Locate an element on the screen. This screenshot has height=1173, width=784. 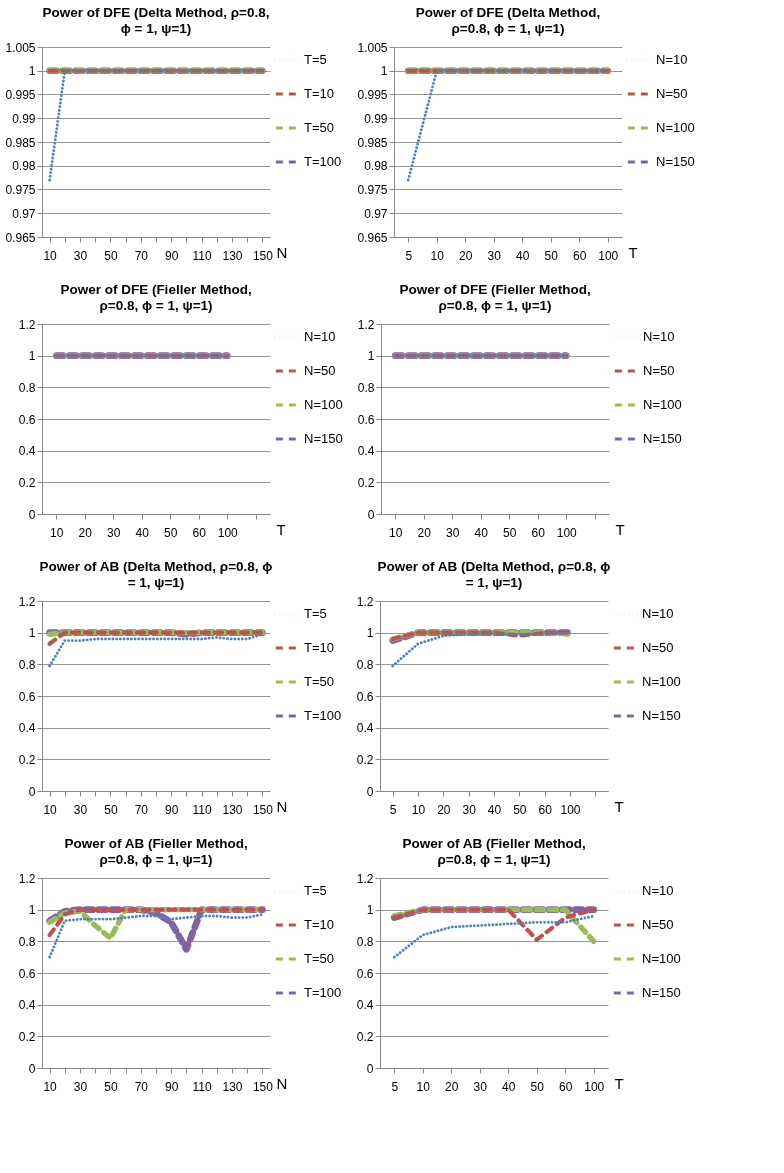
x-tick-label: 100 is located at coordinates (567, 532).